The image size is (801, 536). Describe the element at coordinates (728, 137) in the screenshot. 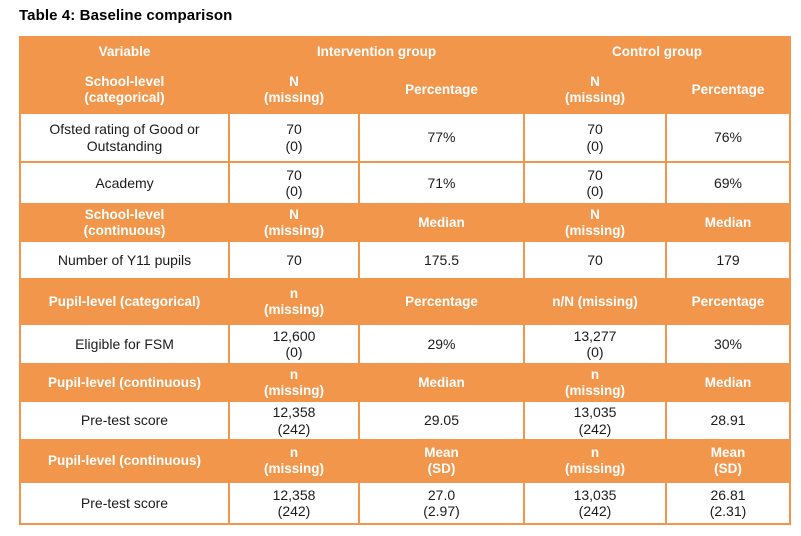

I see `data-cell-r2-c4: 76%` at that location.